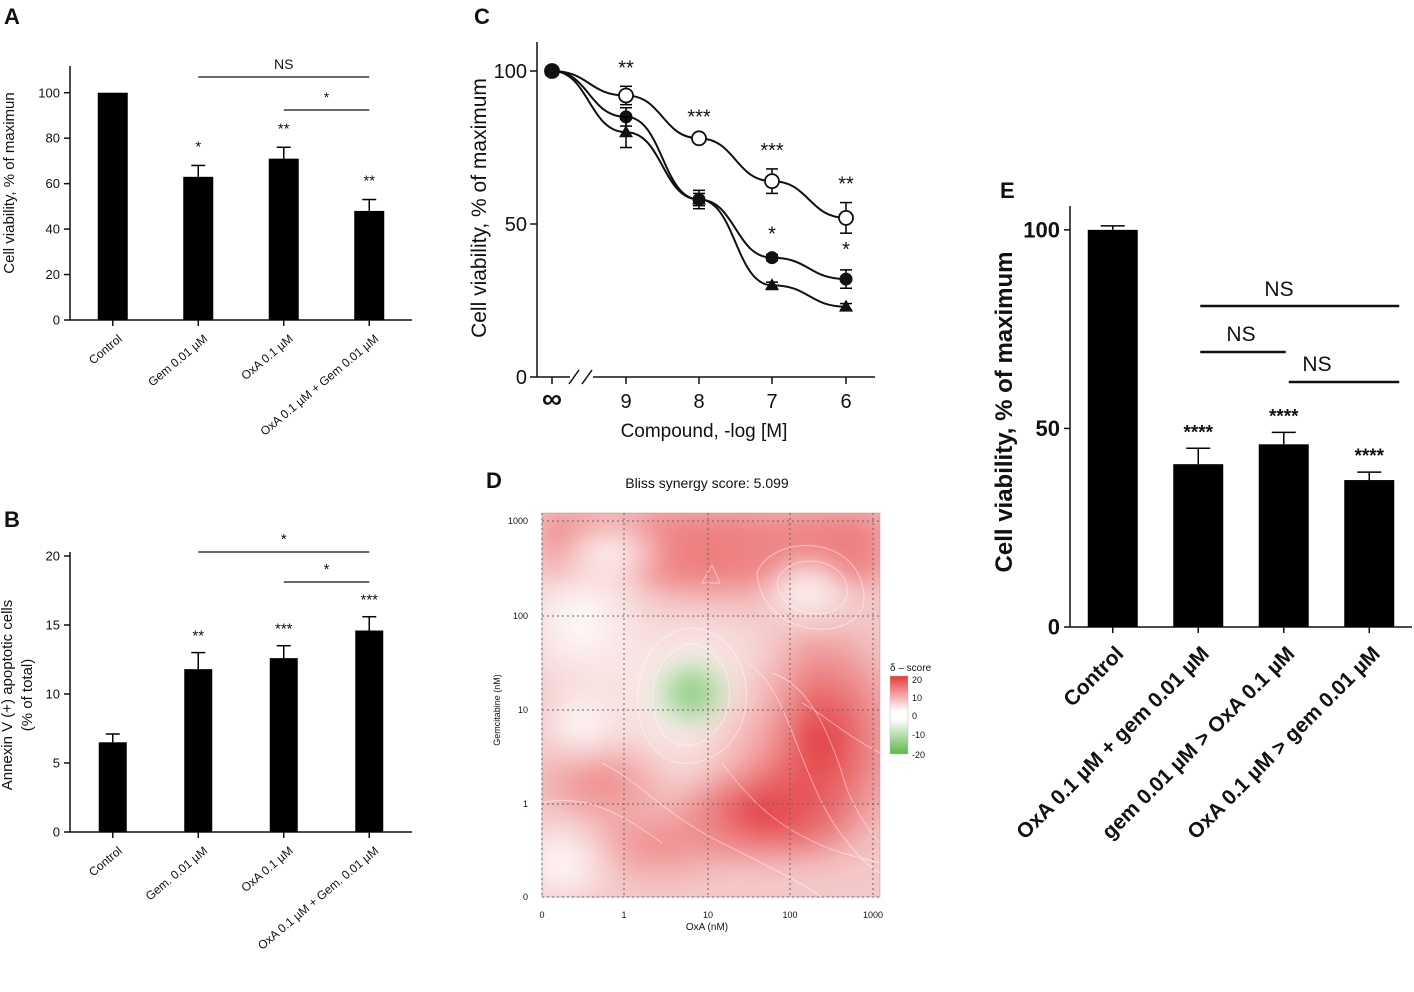 This screenshot has width=1414, height=992. I want to click on panel-d-ylabel: Gemcitabine (nM), so click(497, 710).